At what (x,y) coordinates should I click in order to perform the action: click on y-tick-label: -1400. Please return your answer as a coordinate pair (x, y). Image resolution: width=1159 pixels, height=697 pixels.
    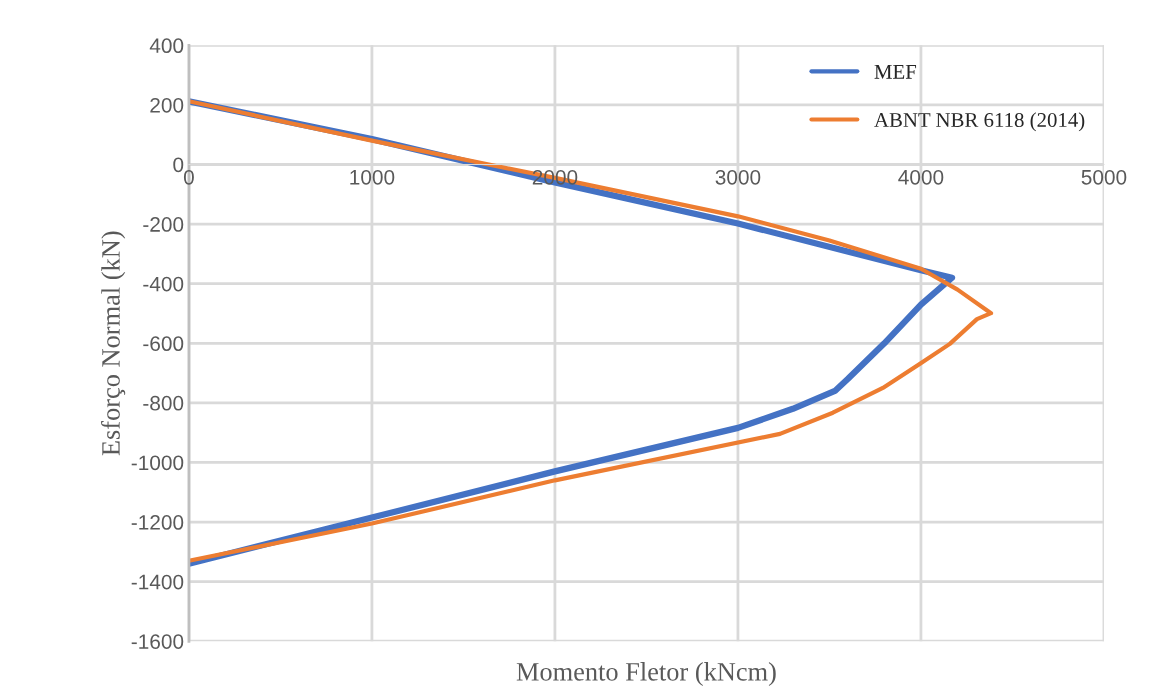
    Looking at the image, I should click on (157, 582).